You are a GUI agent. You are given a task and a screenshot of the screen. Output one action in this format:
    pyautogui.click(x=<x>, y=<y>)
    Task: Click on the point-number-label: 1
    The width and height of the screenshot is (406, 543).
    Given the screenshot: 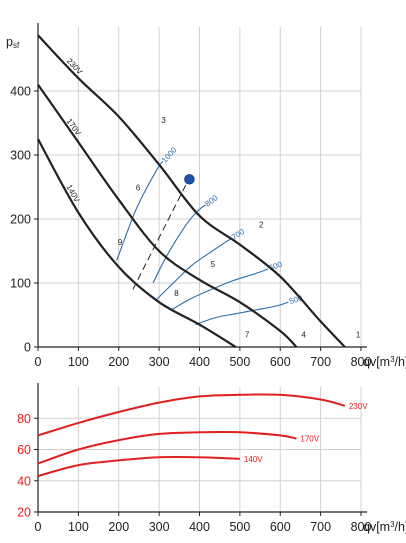 What is the action you would take?
    pyautogui.click(x=358, y=335)
    